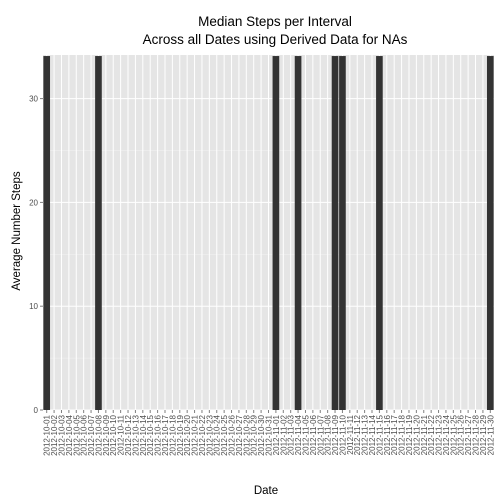 The image size is (504, 504). Describe the element at coordinates (47, 434) in the screenshot. I see `x-tick-label: 2012-10-01` at that location.